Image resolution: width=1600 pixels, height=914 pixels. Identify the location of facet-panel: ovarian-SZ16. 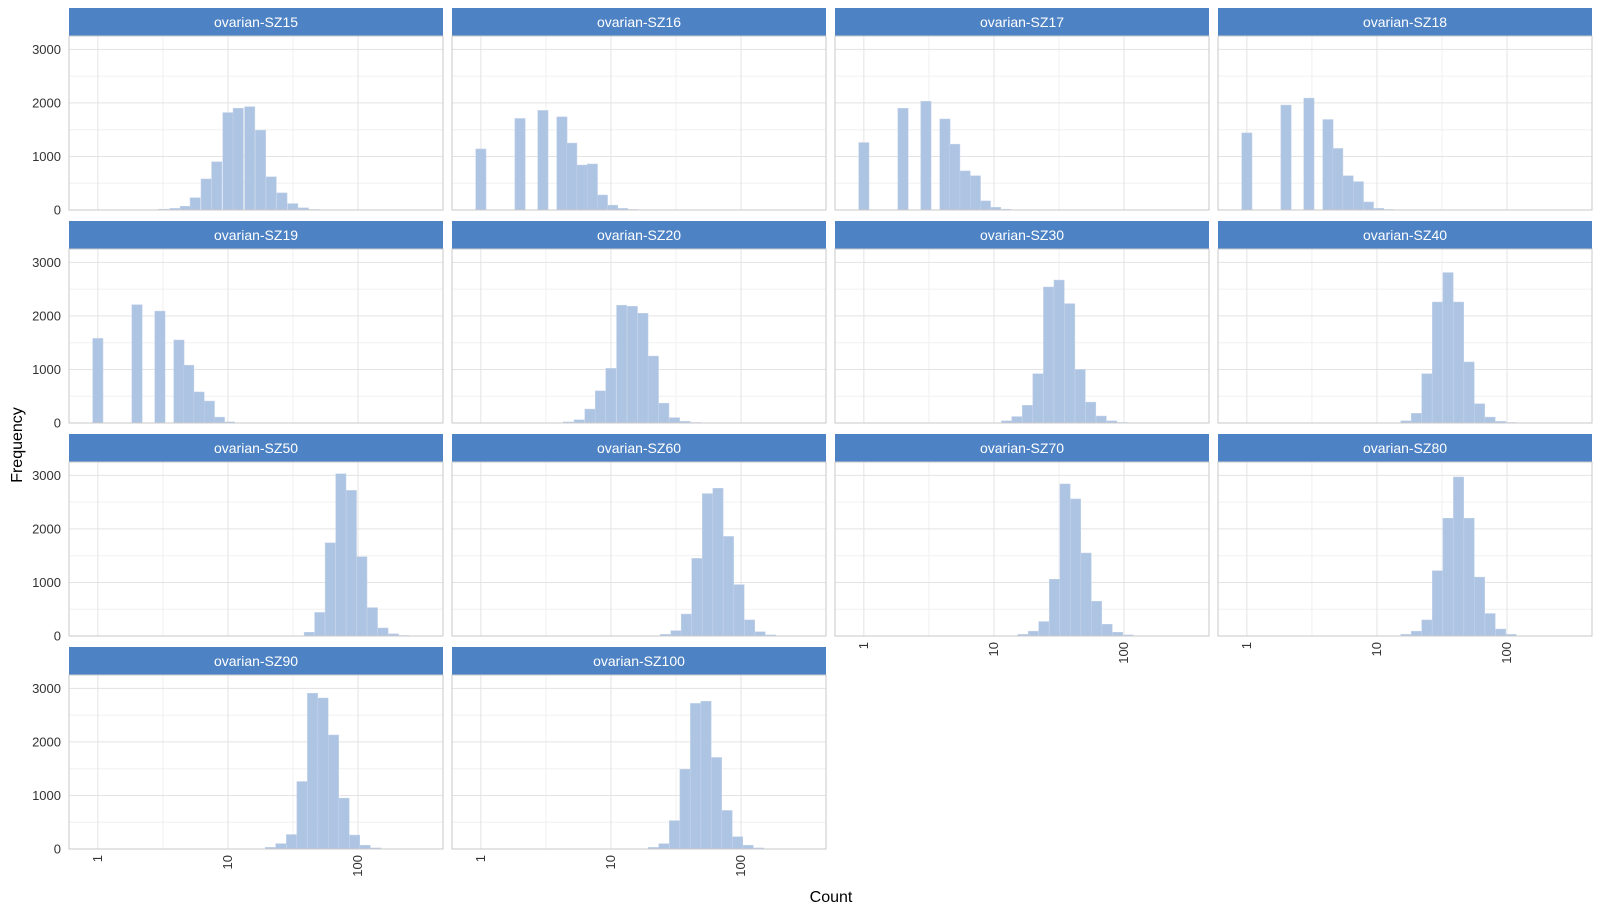
(639, 109).